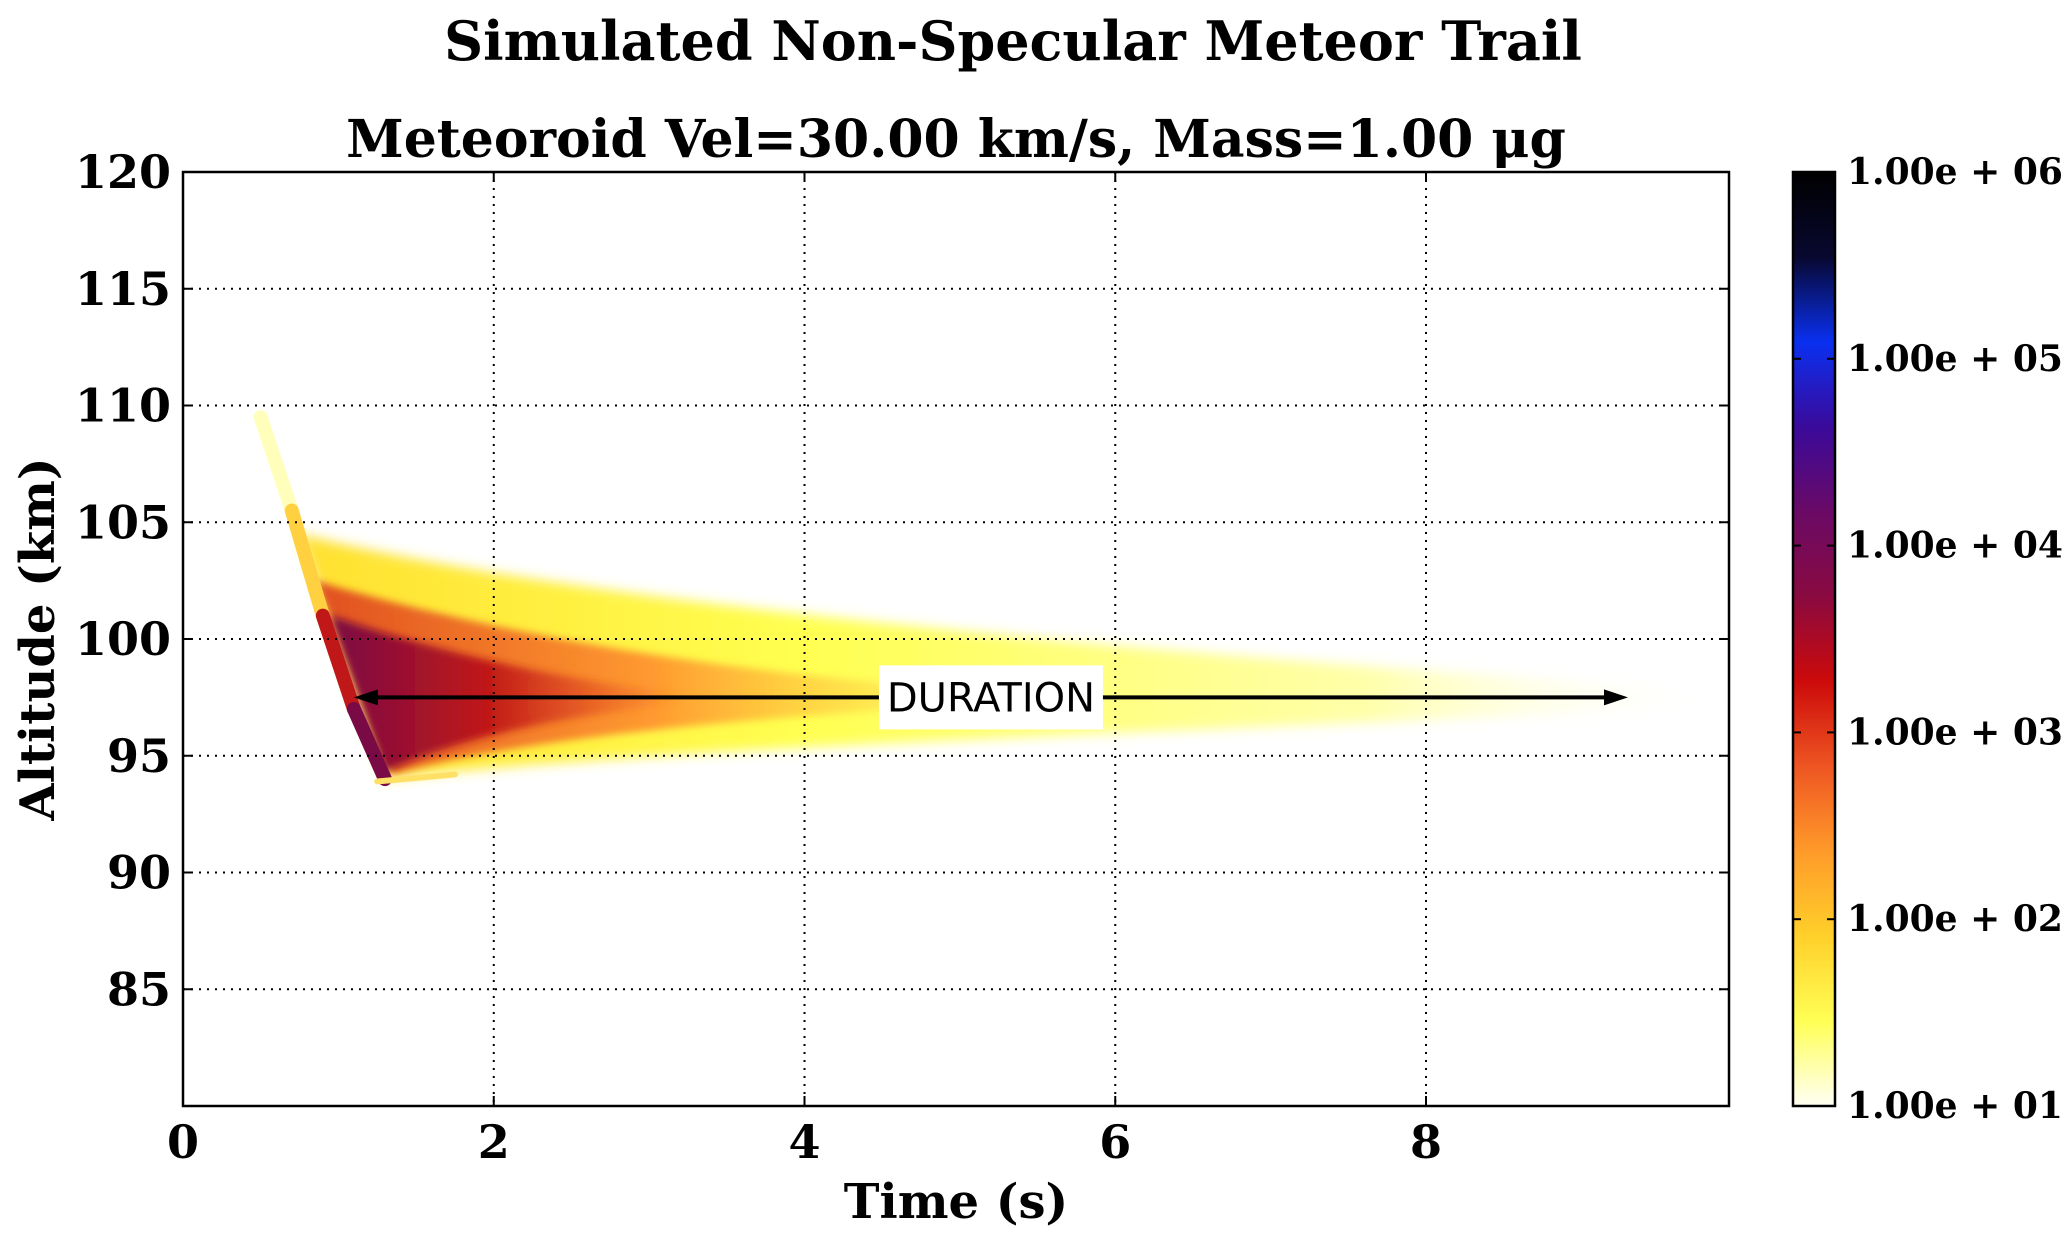 This screenshot has width=2067, height=1250. Describe the element at coordinates (123, 406) in the screenshot. I see `y-tick-label: 110` at that location.